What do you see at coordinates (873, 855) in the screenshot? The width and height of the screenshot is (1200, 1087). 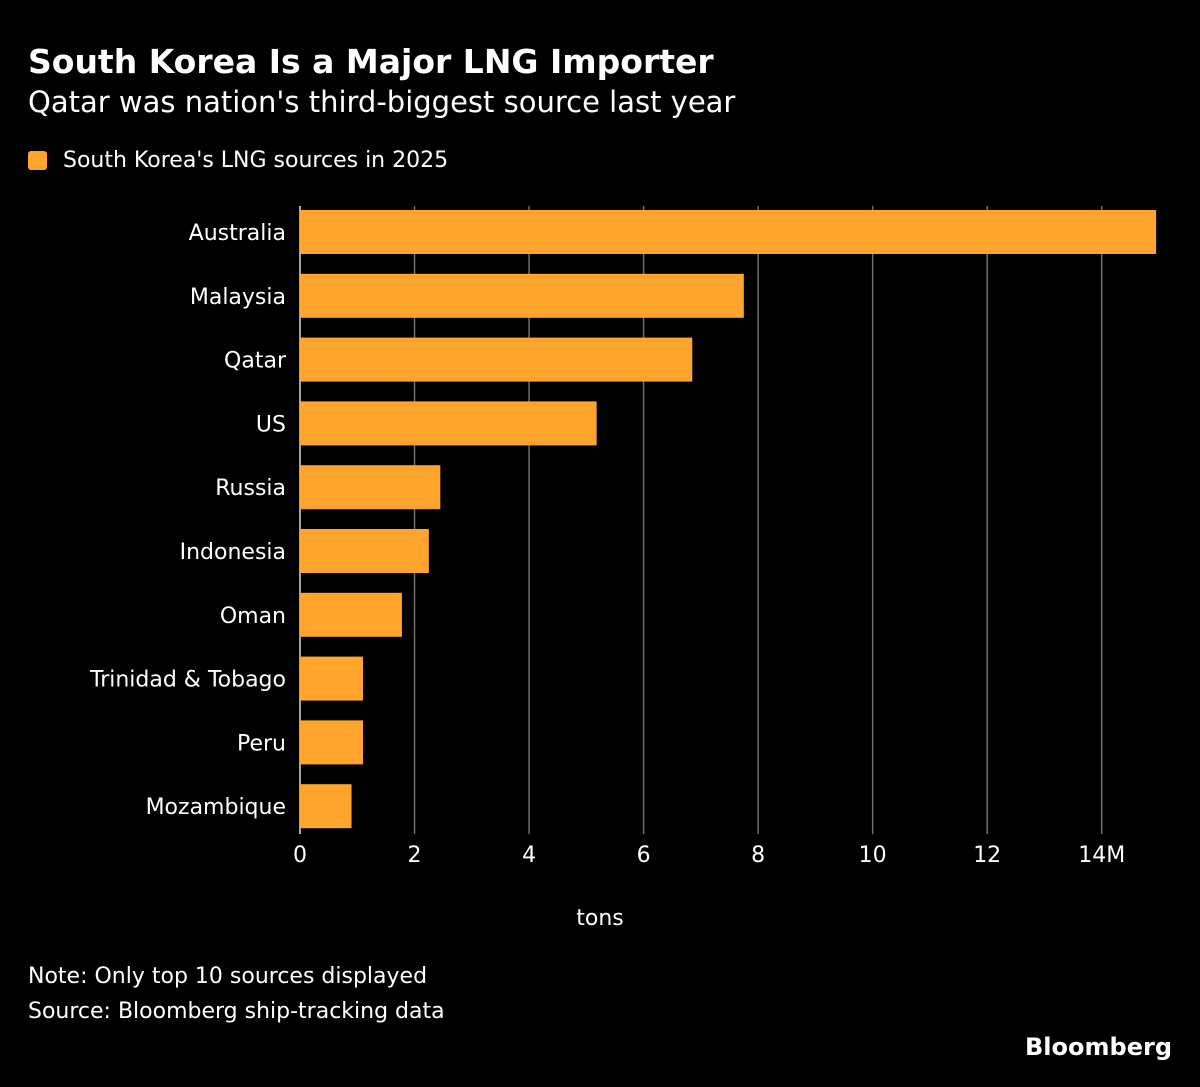 I see `x-tick-label: 10` at bounding box center [873, 855].